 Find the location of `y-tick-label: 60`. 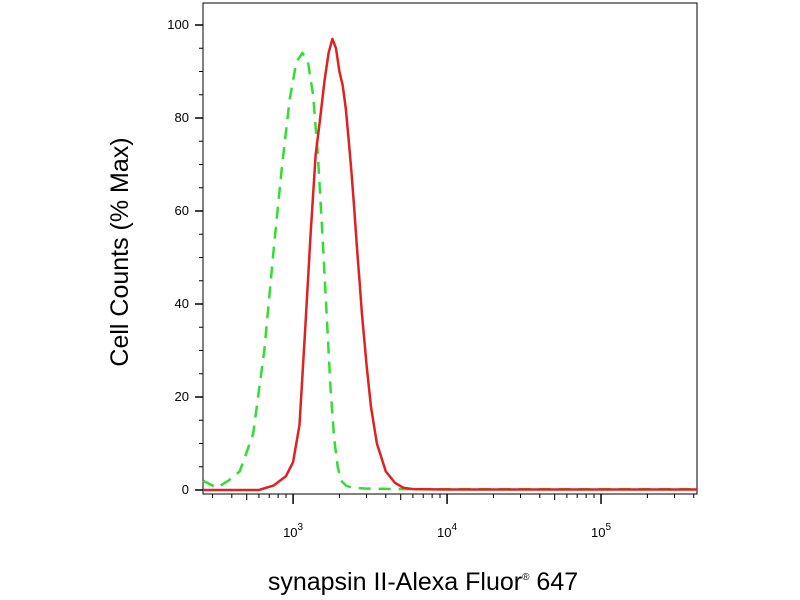

y-tick-label: 60 is located at coordinates (182, 210).